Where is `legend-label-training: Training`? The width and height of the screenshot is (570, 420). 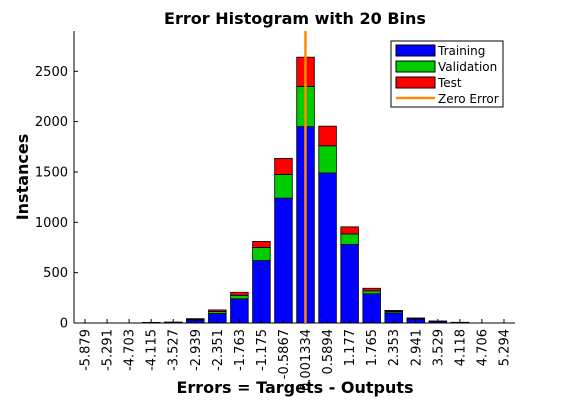 legend-label-training: Training is located at coordinates (461, 51).